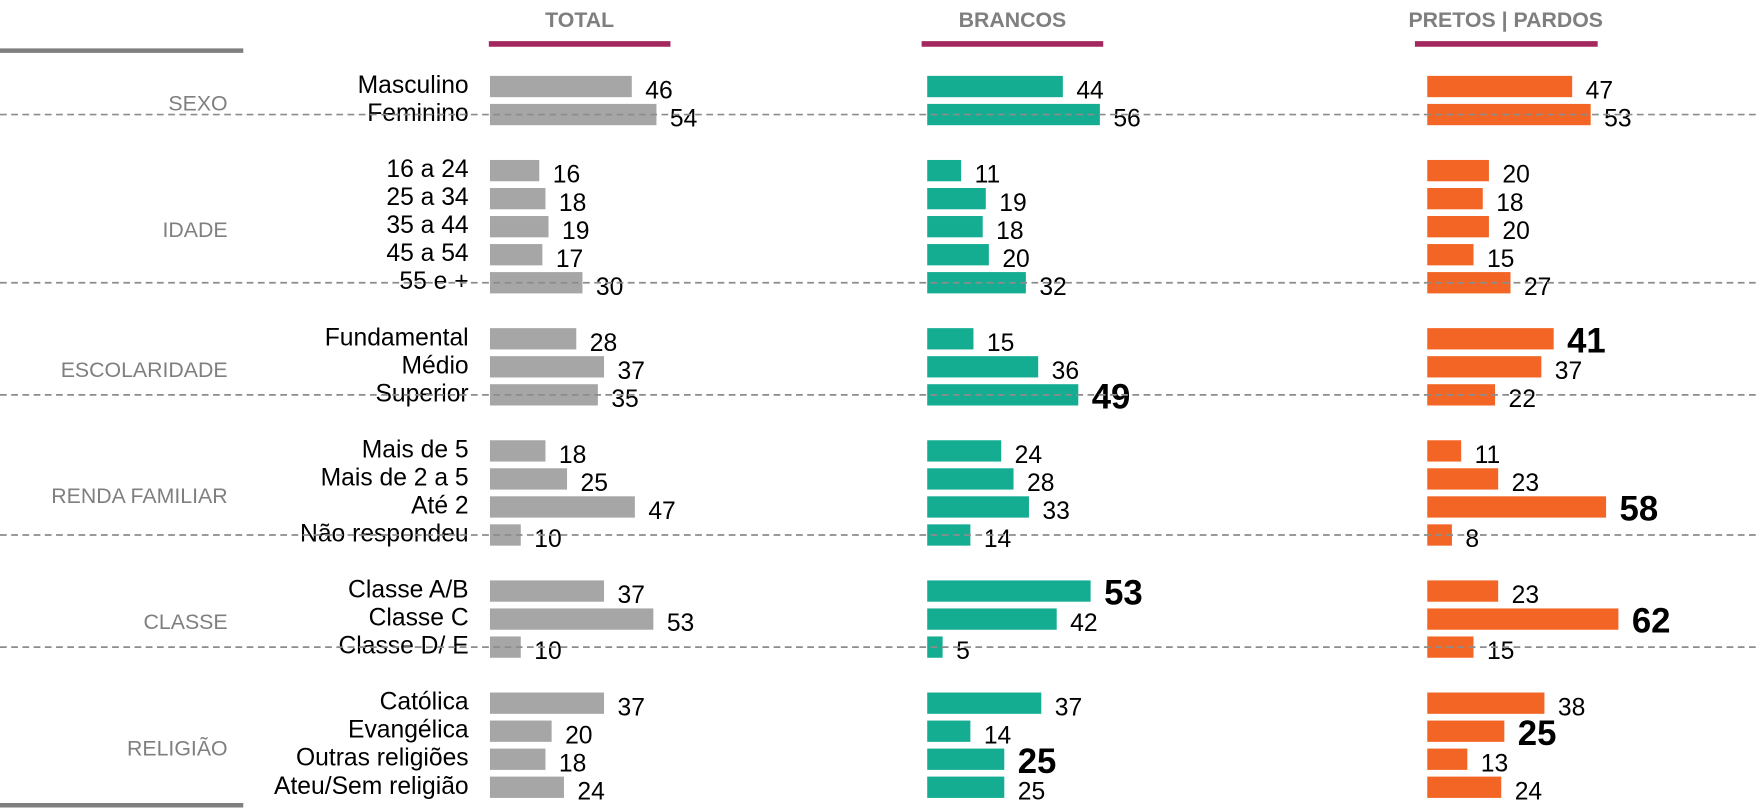 Image resolution: width=1758 pixels, height=811 pixels. What do you see at coordinates (1089, 91) in the screenshot?
I see `value-label: 44` at bounding box center [1089, 91].